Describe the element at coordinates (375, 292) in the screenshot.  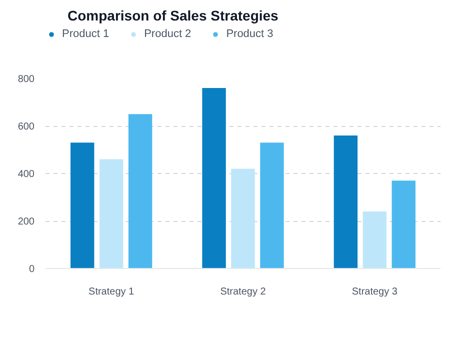
I see `x-tick-label: Strategy 3` at that location.